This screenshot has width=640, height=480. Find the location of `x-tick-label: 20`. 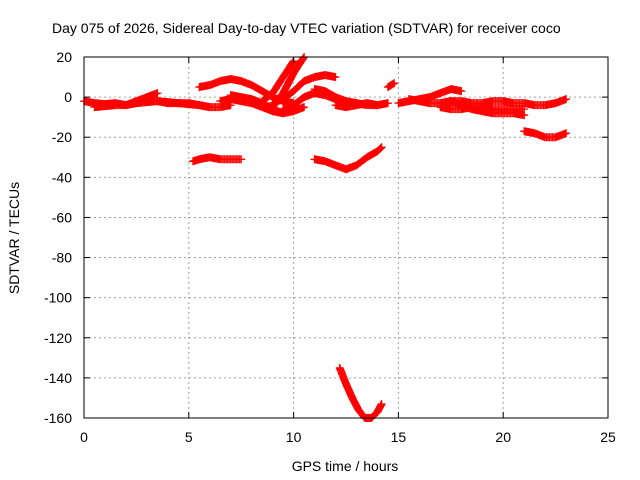

x-tick-label: 20 is located at coordinates (503, 437).